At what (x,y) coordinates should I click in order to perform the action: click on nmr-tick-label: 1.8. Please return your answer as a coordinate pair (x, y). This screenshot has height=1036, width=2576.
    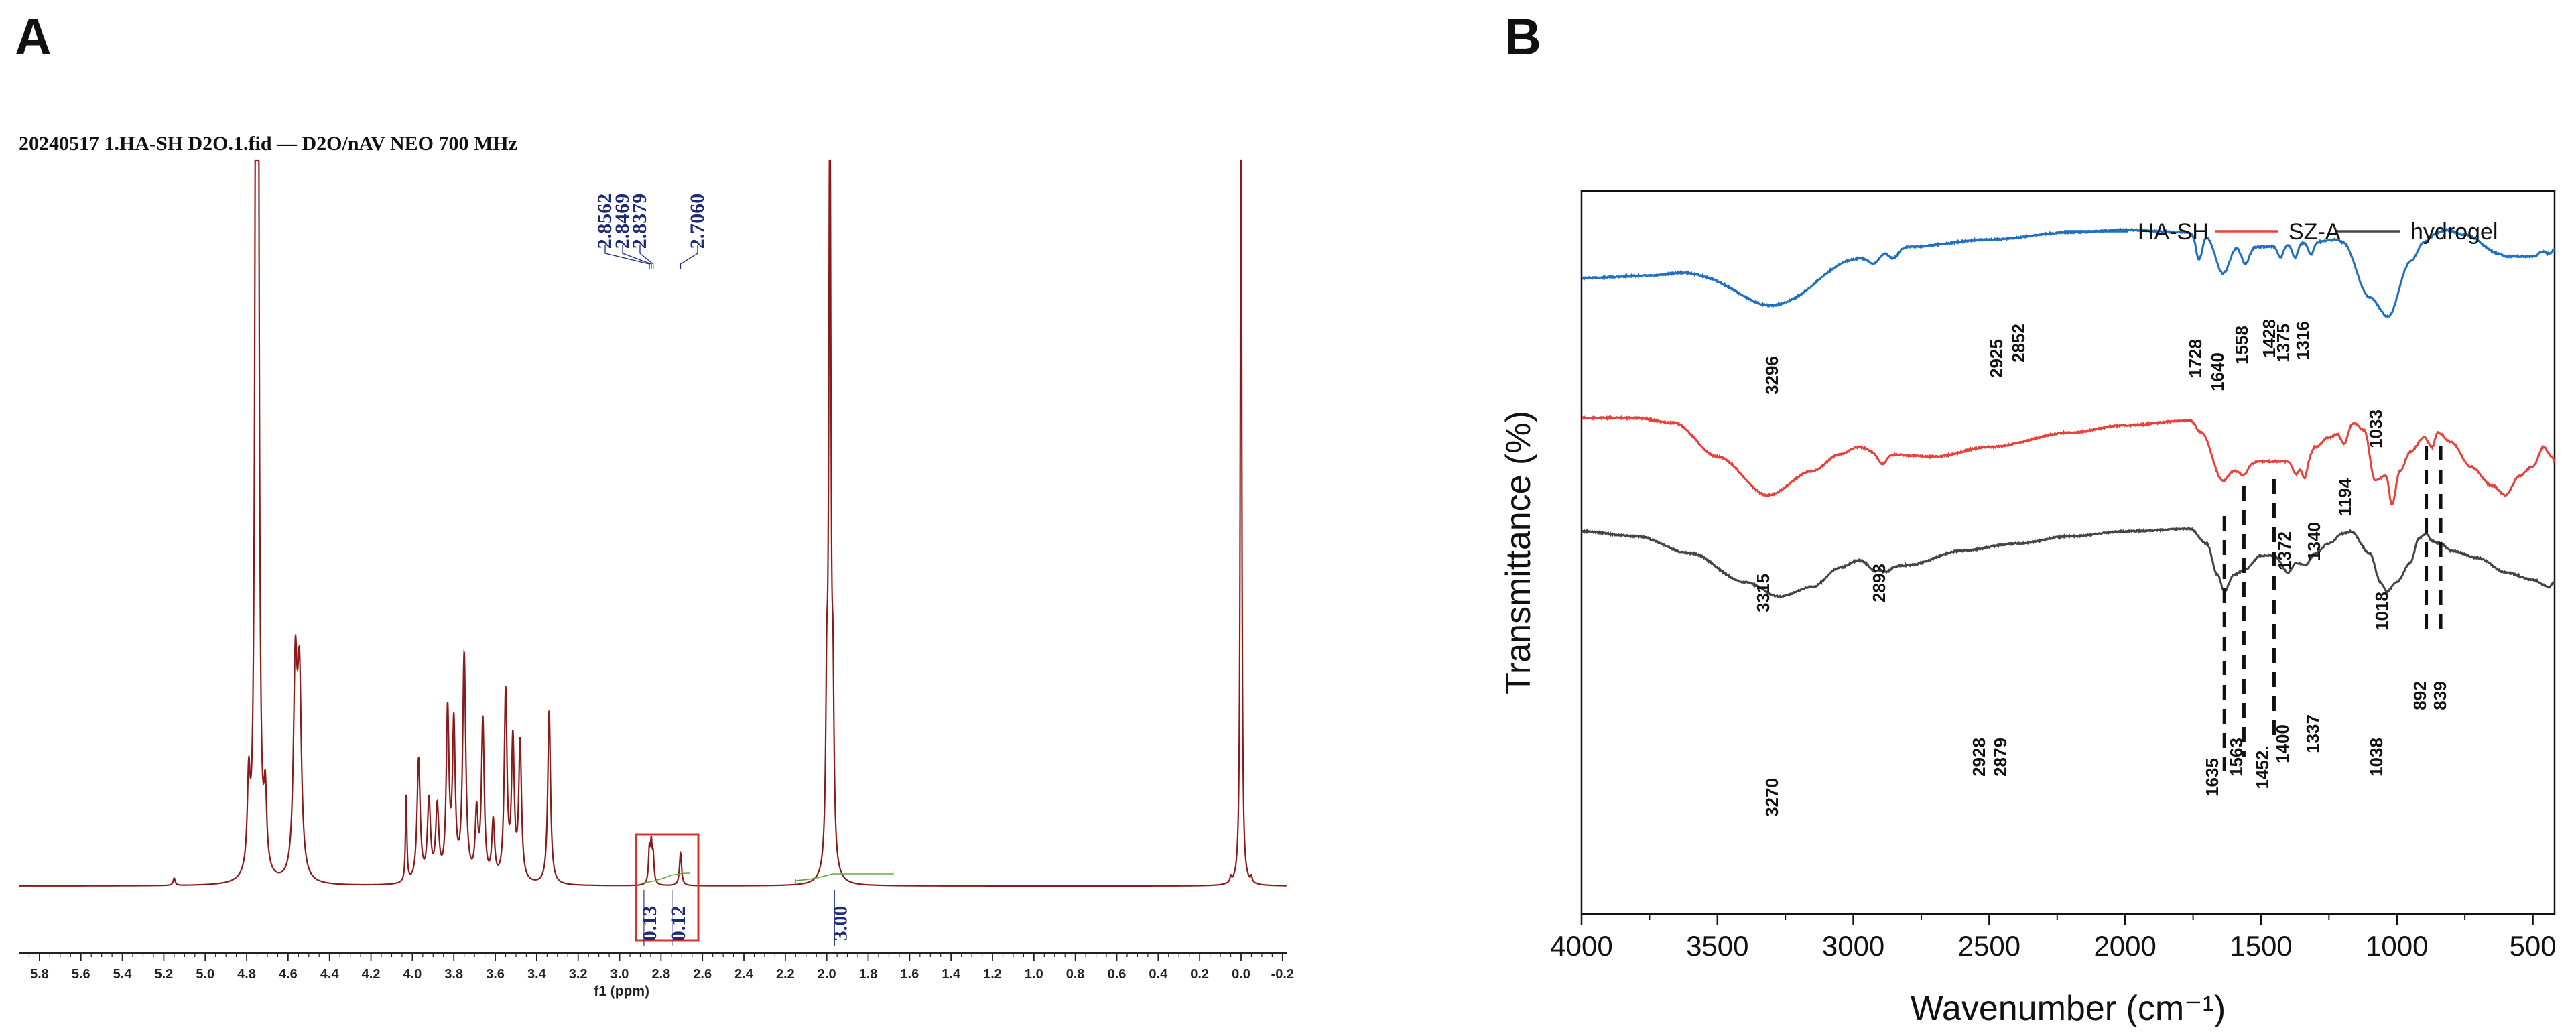
    Looking at the image, I should click on (868, 974).